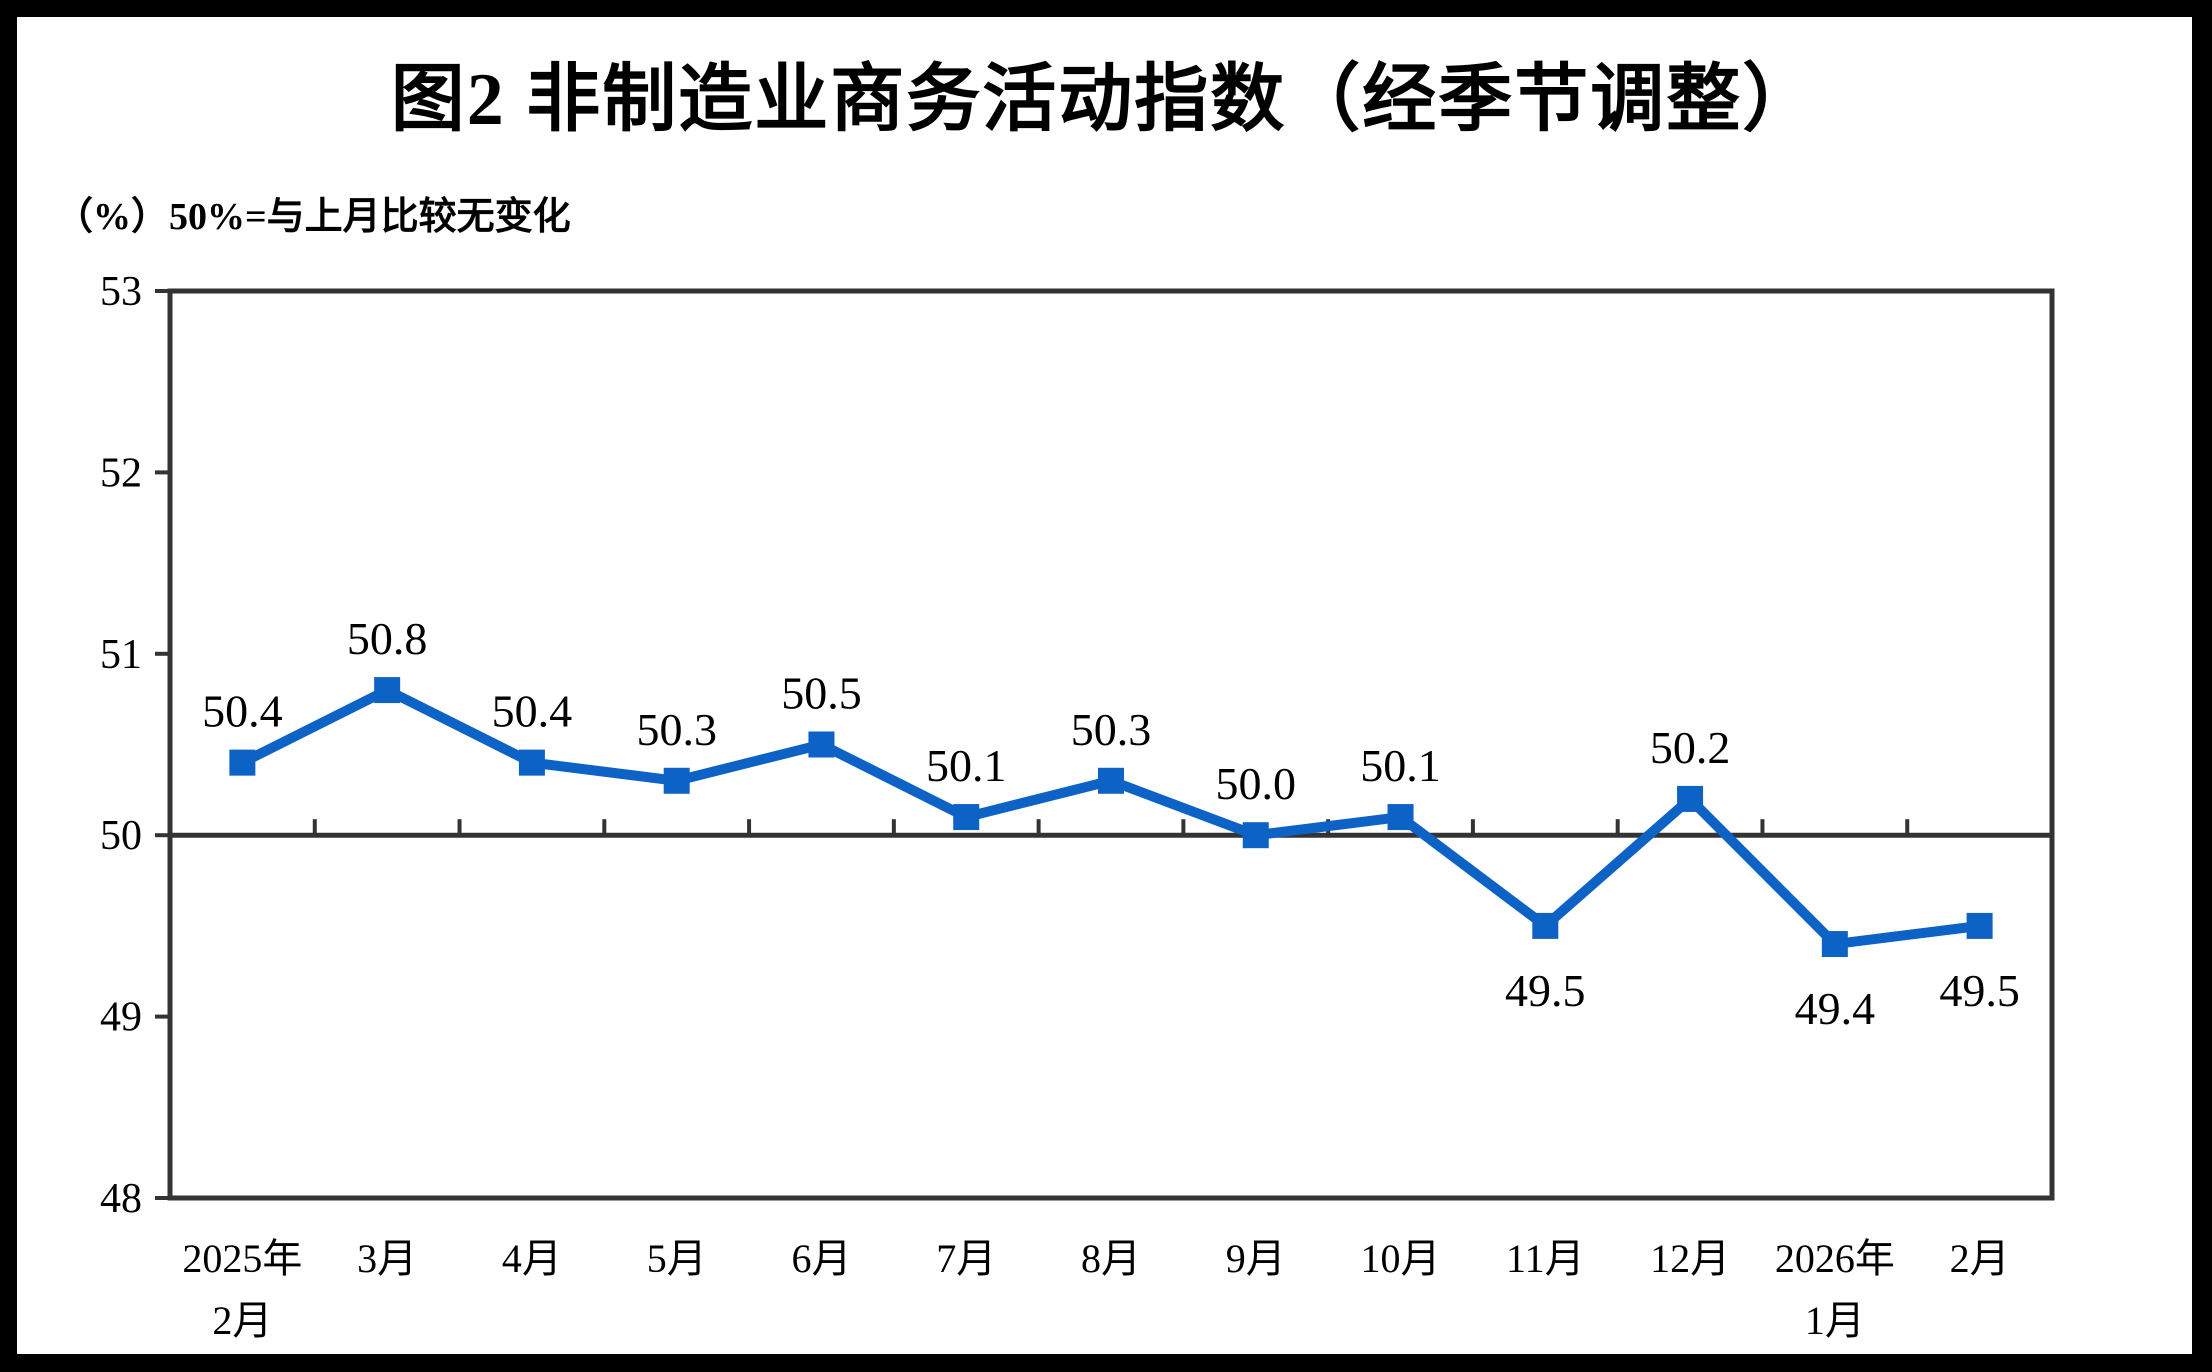 This screenshot has height=1372, width=2212. Describe the element at coordinates (966, 1258) in the screenshot. I see `x-axis-label: 7月` at that location.